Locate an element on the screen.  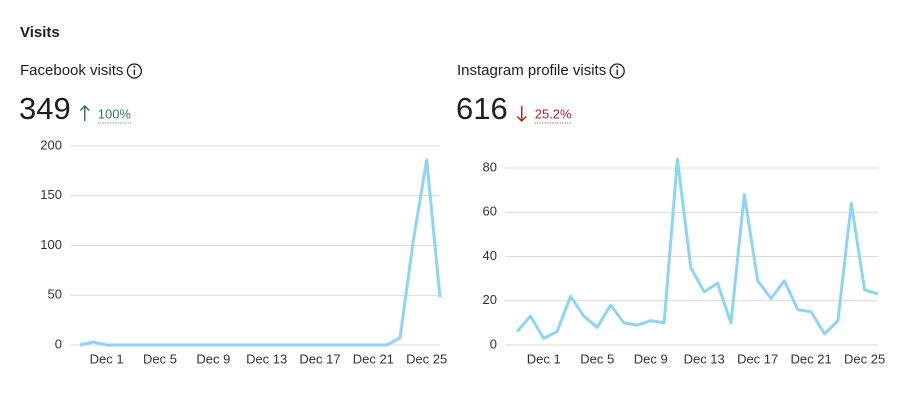
y-tick-label: 20 is located at coordinates (490, 299).